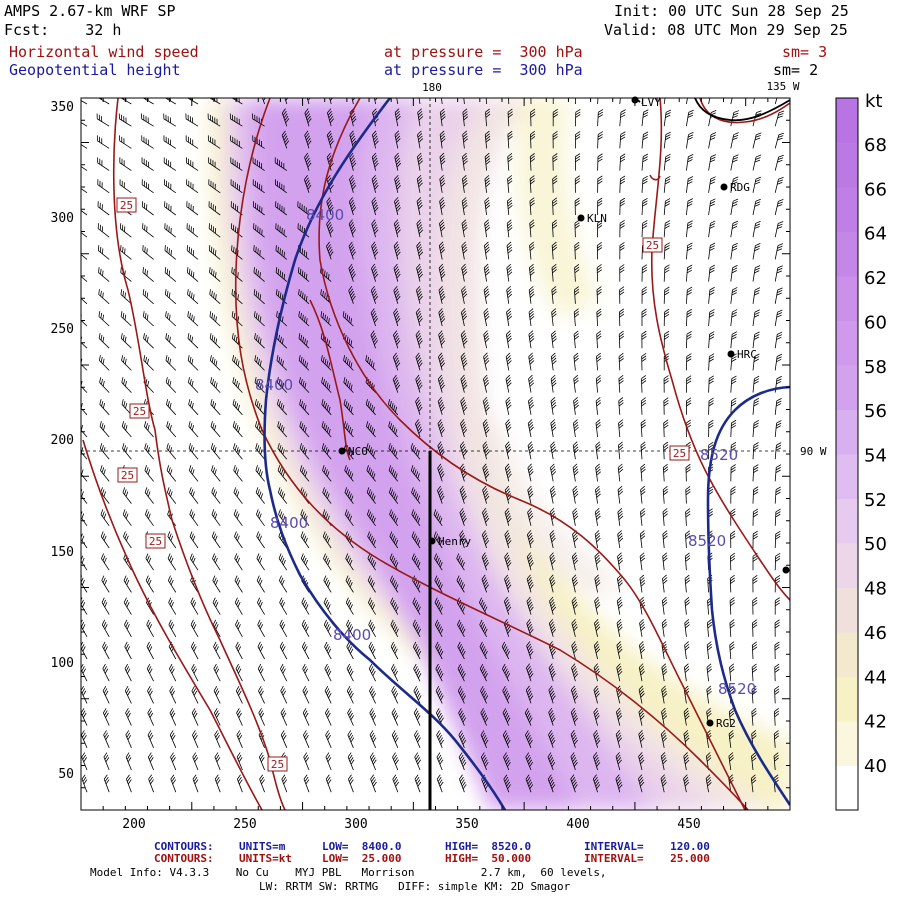 This screenshot has height=900, width=900. What do you see at coordinates (875, 367) in the screenshot?
I see `colorbar-level-label: 58` at bounding box center [875, 367].